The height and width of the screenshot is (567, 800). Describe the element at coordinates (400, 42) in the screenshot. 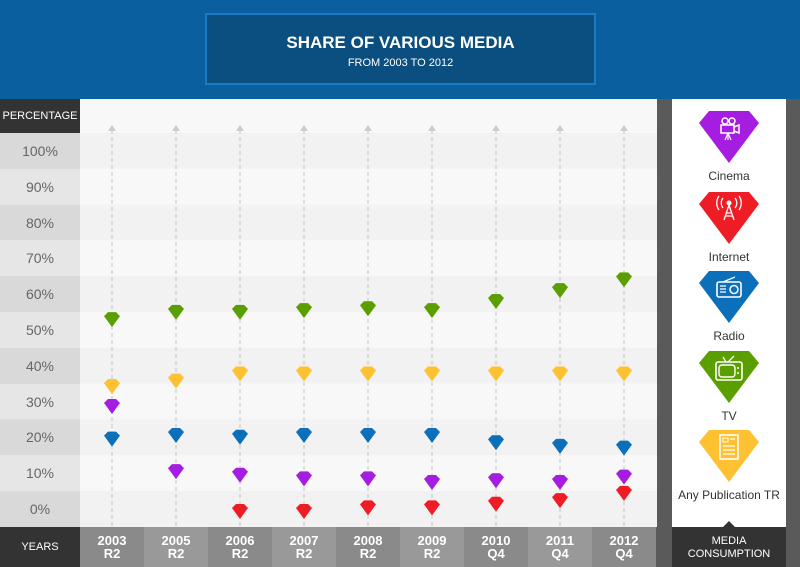

I see `chart-title: SHARE OF VARIOUS MEDIA` at that location.